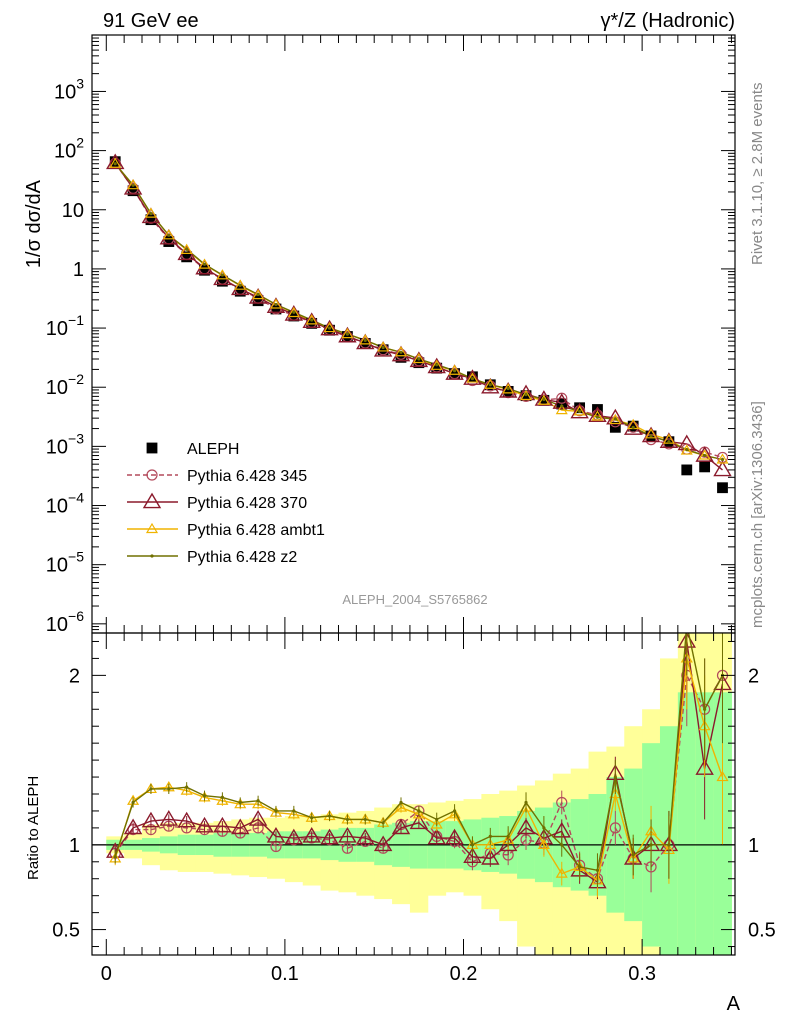 Image resolution: width=786 pixels, height=1024 pixels. Describe the element at coordinates (78, 270) in the screenshot. I see `main-ytick-label: 1` at that location.